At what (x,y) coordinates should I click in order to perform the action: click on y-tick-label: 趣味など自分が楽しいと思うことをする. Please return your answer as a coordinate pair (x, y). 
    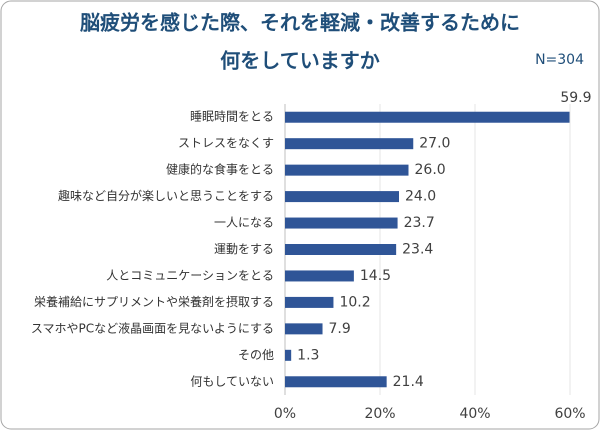
    Looking at the image, I should click on (166, 195).